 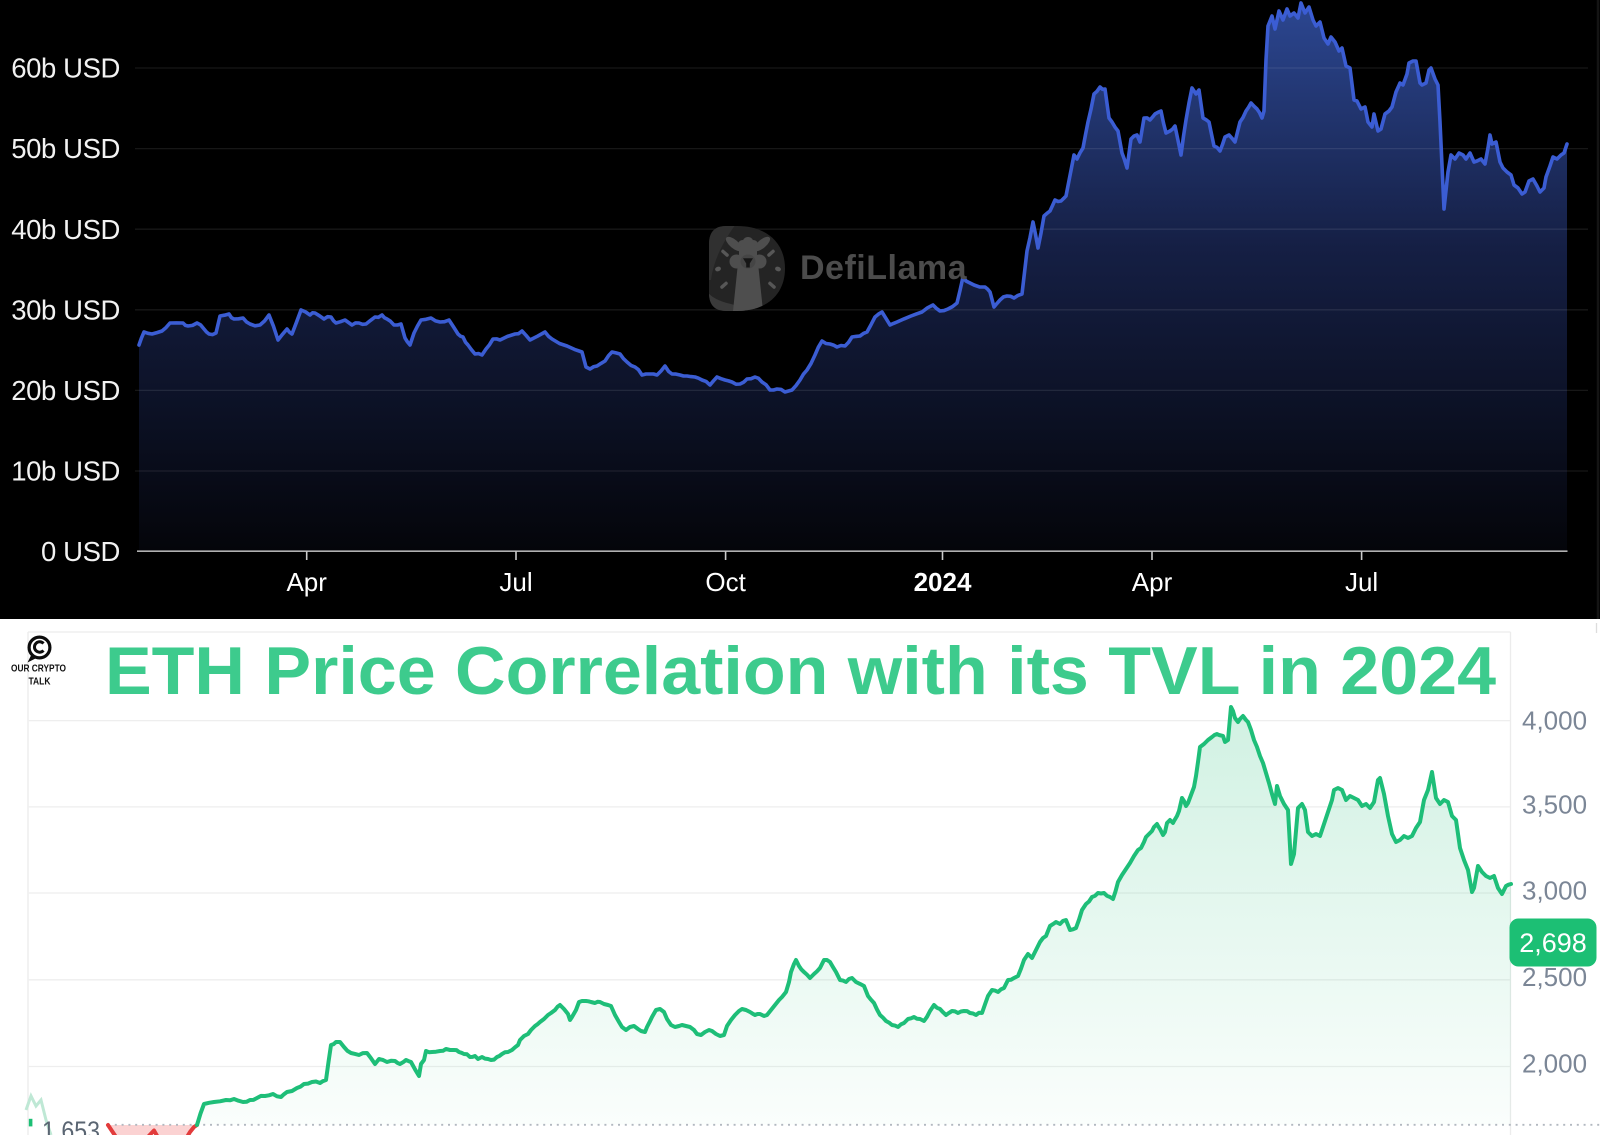 What do you see at coordinates (65, 68) in the screenshot?
I see `svg-text: 60b USD` at bounding box center [65, 68].